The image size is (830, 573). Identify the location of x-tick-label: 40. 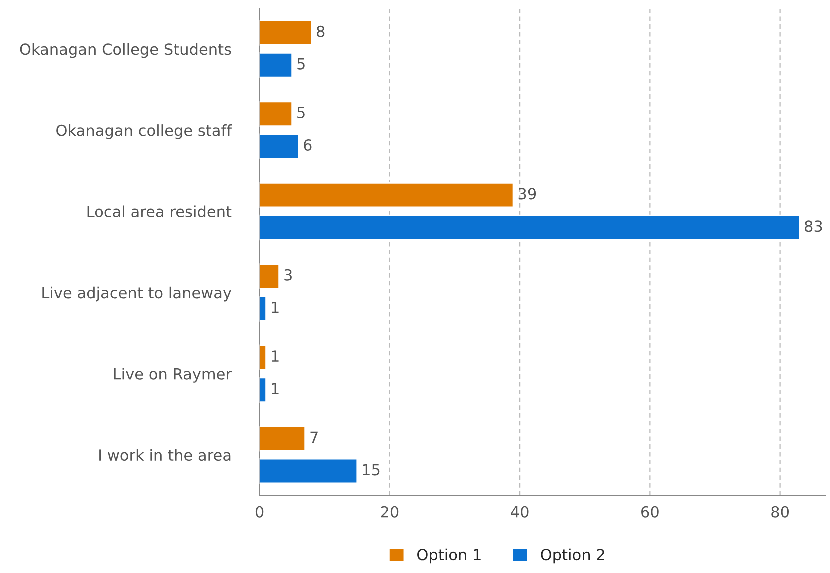
(520, 512).